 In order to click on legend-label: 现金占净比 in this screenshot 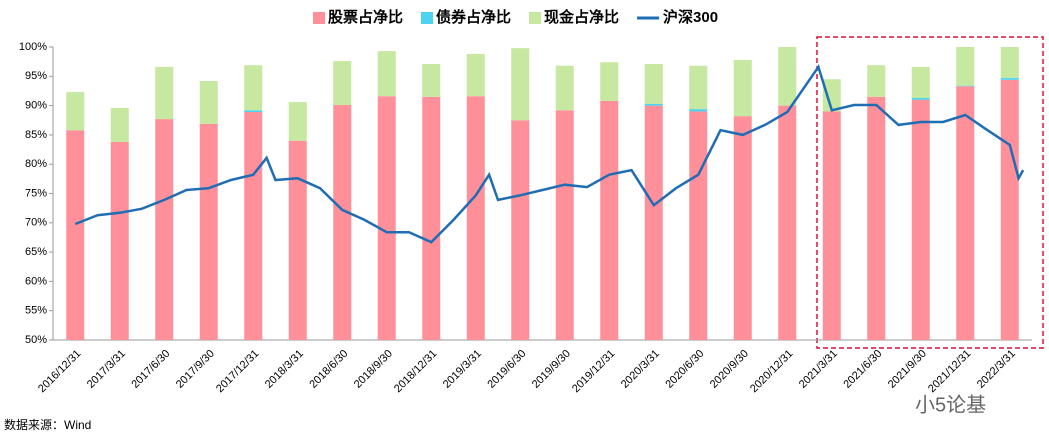, I will do `click(581, 17)`.